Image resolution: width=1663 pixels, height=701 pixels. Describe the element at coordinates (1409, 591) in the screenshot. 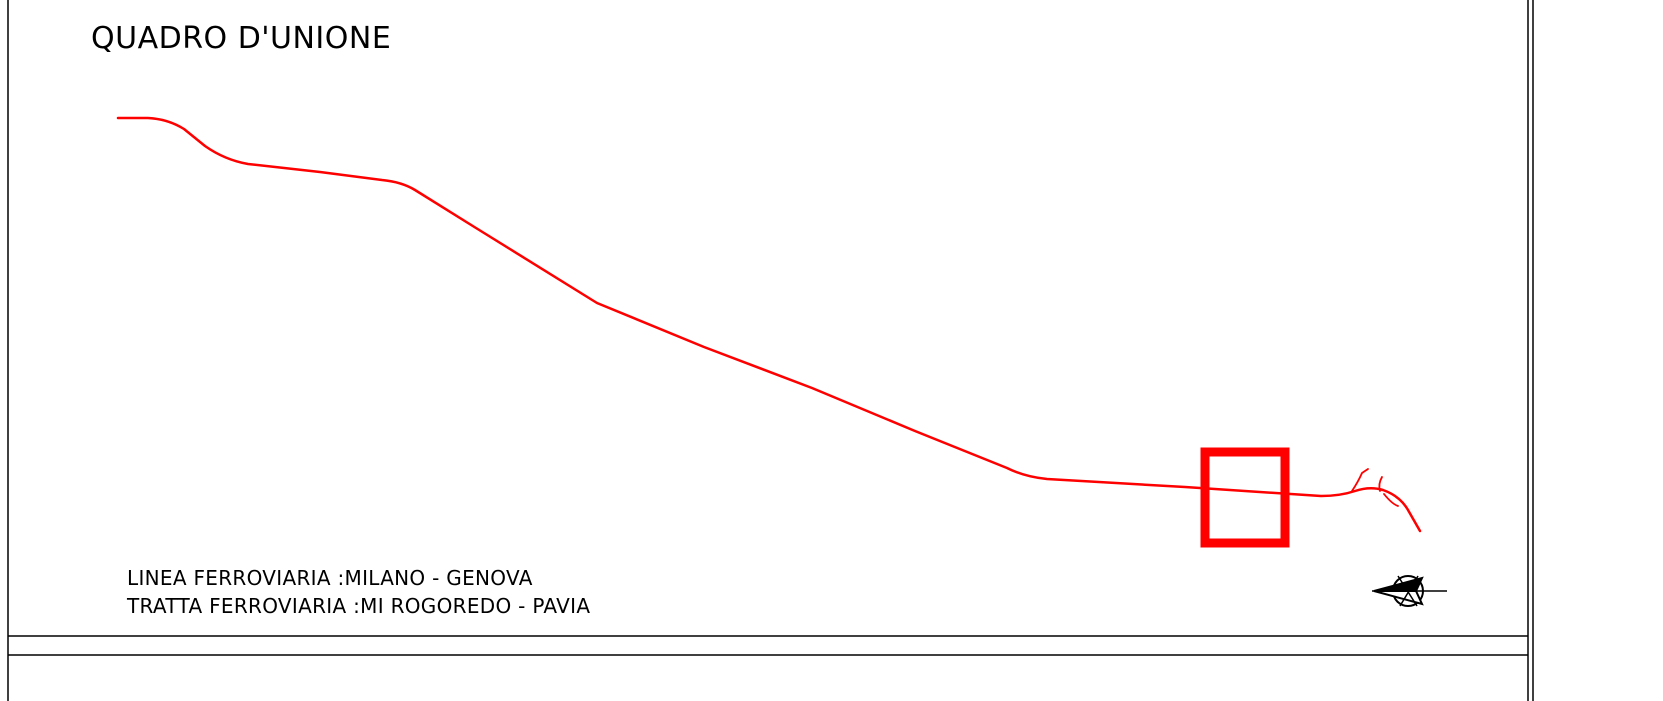

I see `north-arrow-icon` at that location.